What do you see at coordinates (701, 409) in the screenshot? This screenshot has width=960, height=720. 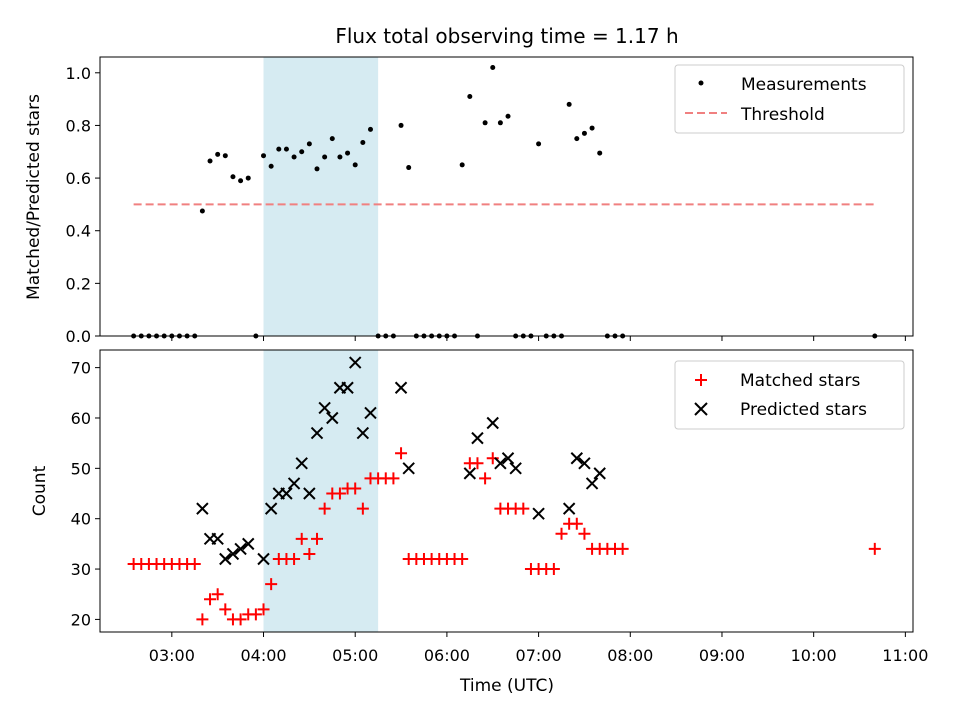 I see `legend-predicted-marker` at bounding box center [701, 409].